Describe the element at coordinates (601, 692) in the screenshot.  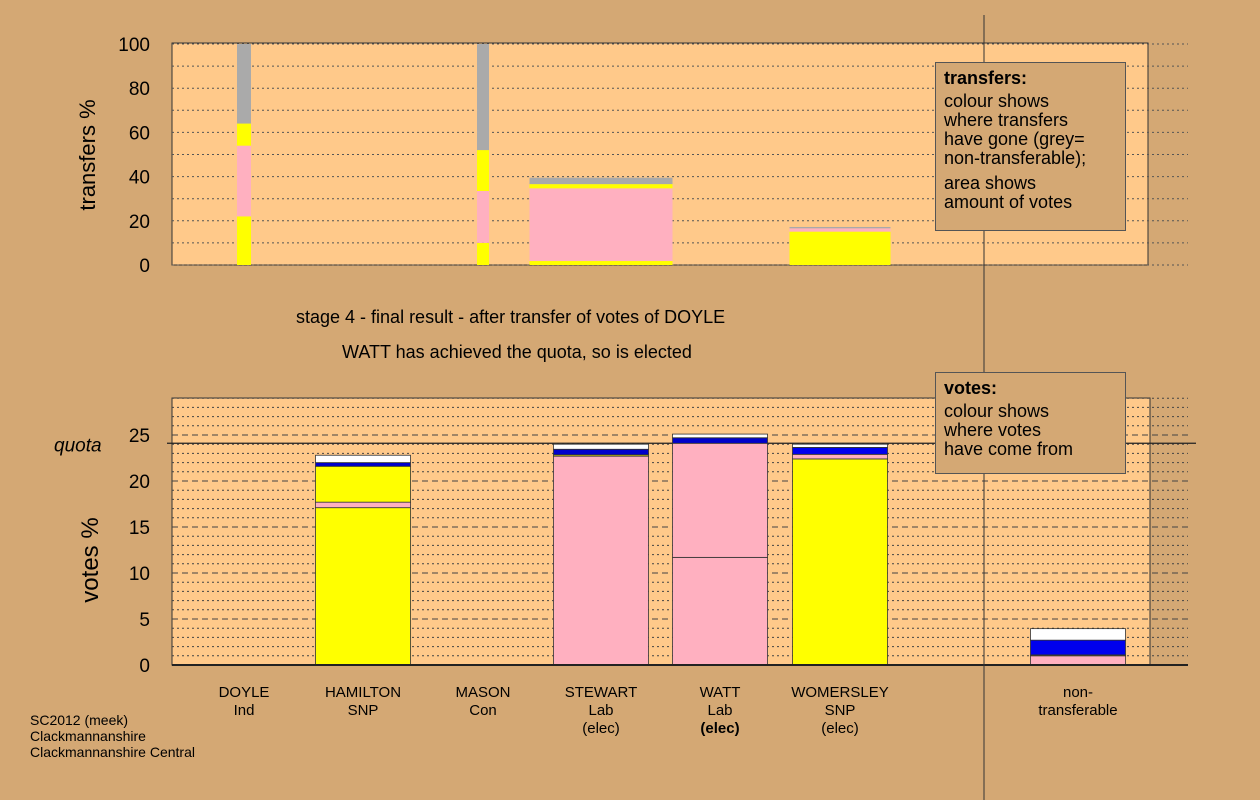
I see `candidate-name: STEWART` at that location.